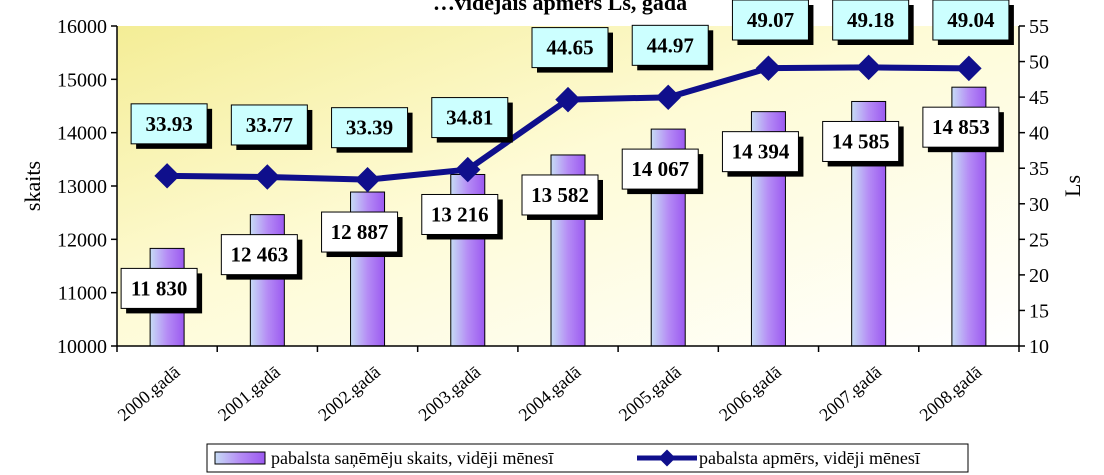 This screenshot has width=1104, height=475. I want to click on line-value-label: 49.18, so click(870, 20).